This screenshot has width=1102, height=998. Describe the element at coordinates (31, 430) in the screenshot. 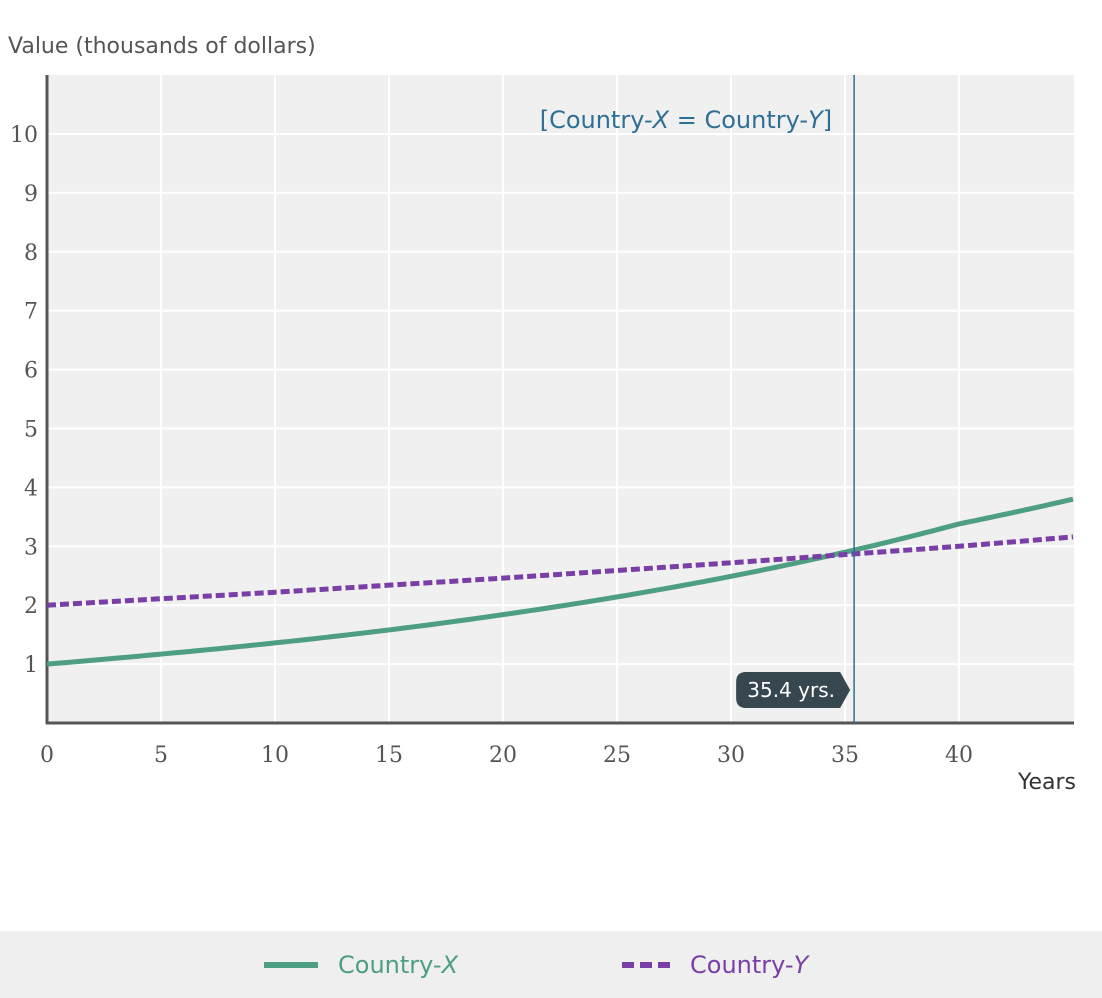

I see `y-tick-label-5: 5` at that location.